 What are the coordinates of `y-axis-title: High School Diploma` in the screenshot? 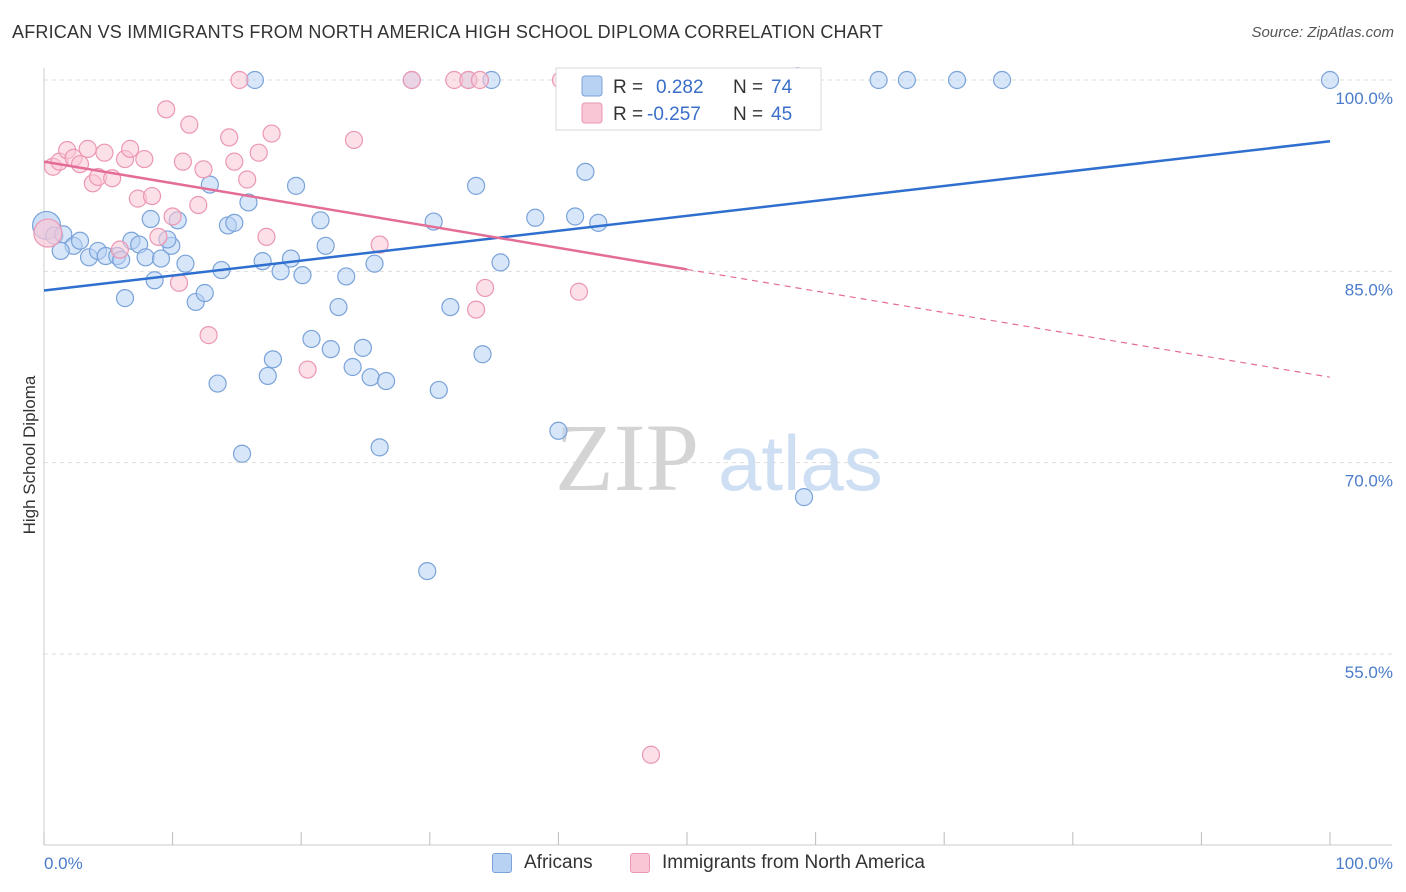 It's located at (29, 454).